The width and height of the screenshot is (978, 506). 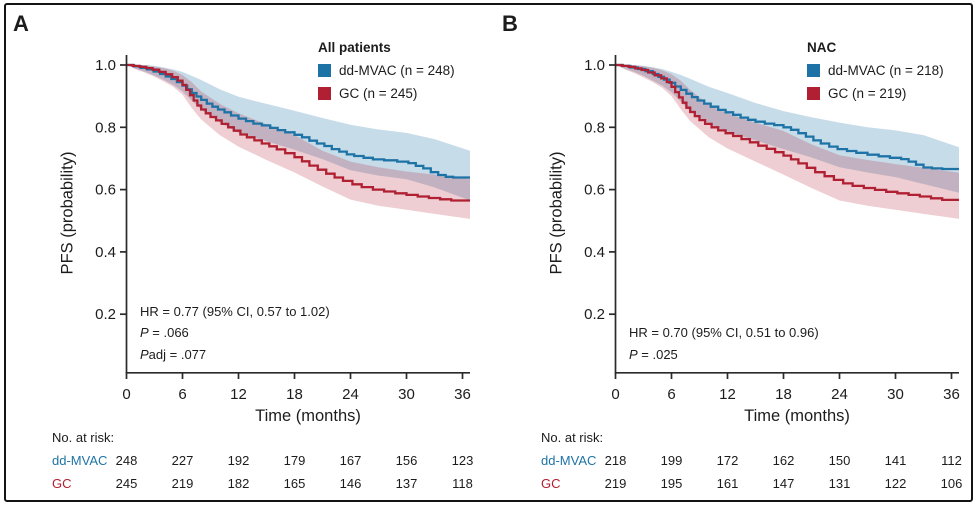 What do you see at coordinates (238, 483) in the screenshot?
I see `risk-count: 182` at bounding box center [238, 483].